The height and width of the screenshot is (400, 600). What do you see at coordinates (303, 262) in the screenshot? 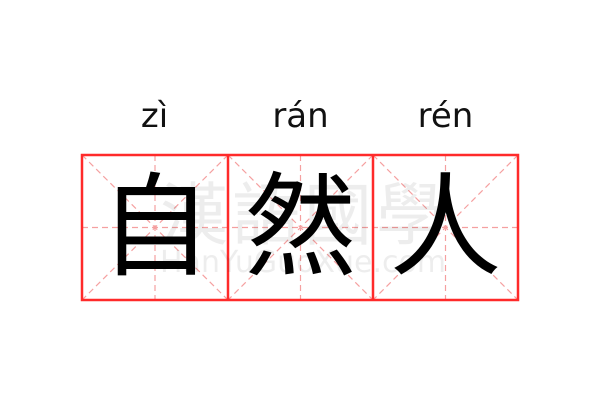
I see `watermark-url: HanYuGuoXue.com` at bounding box center [303, 262].